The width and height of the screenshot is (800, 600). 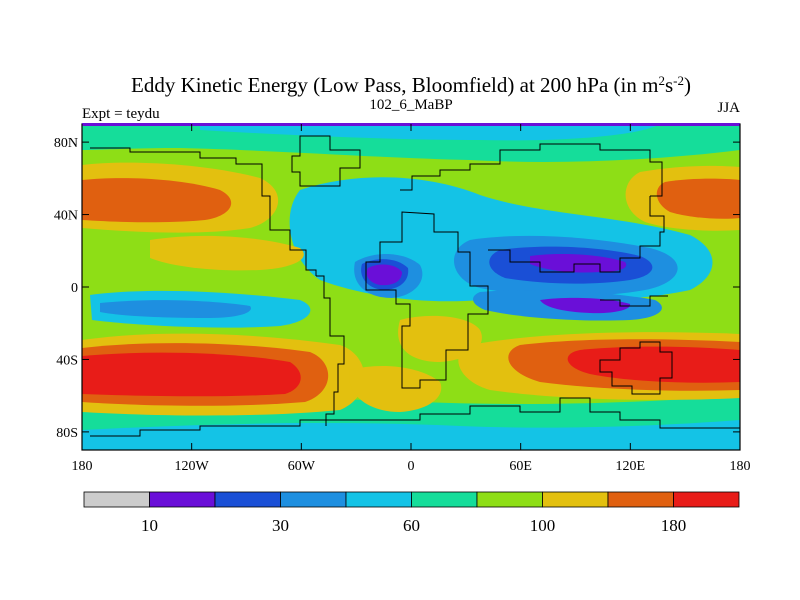 I want to click on coast-north-america, so click(x=203, y=211).